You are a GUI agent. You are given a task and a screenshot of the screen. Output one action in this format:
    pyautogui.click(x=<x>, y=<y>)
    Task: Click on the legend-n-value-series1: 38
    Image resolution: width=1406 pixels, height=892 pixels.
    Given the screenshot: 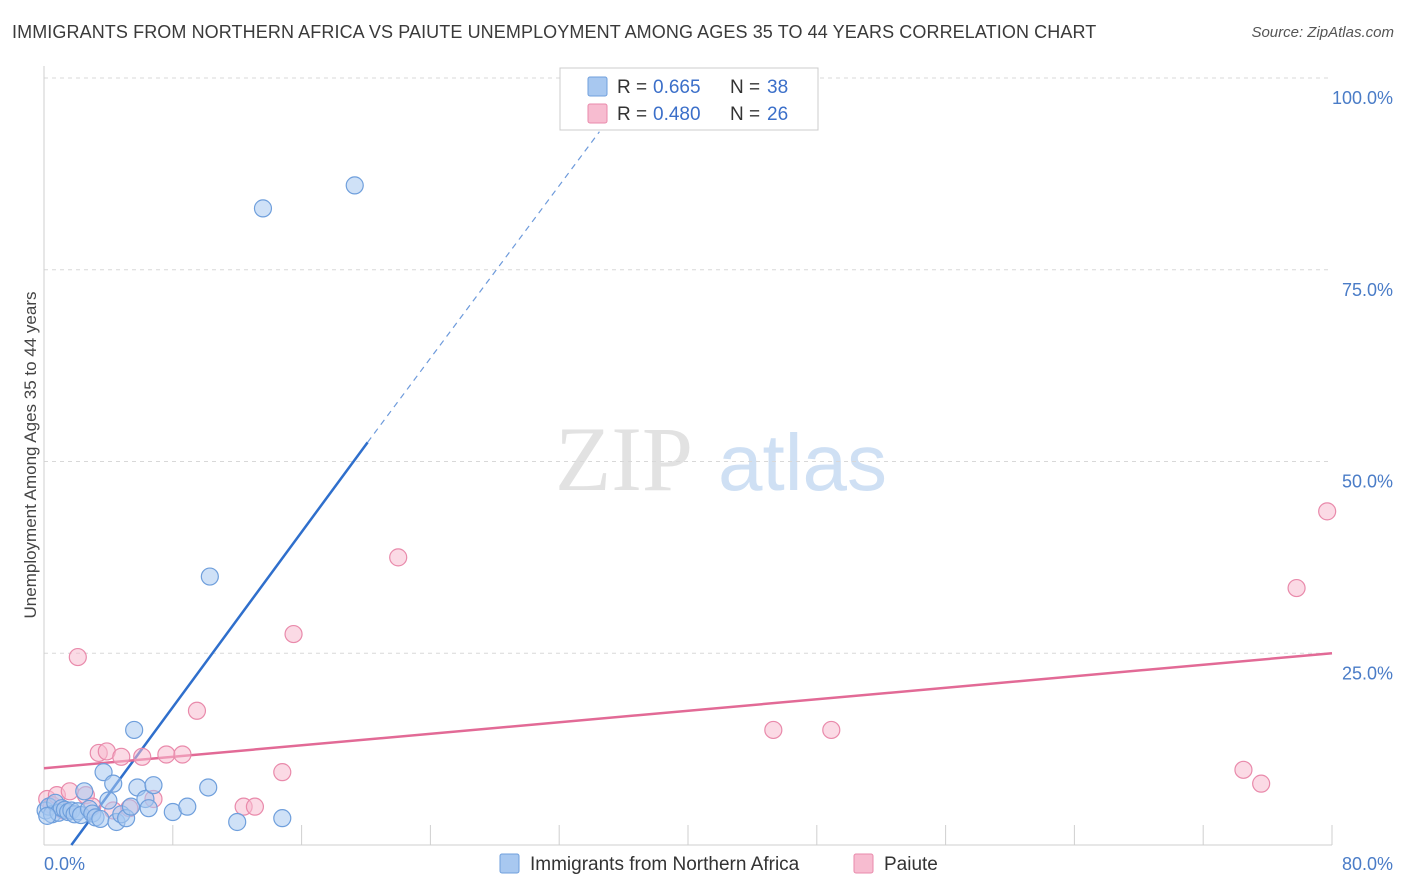 What is the action you would take?
    pyautogui.click(x=777, y=87)
    